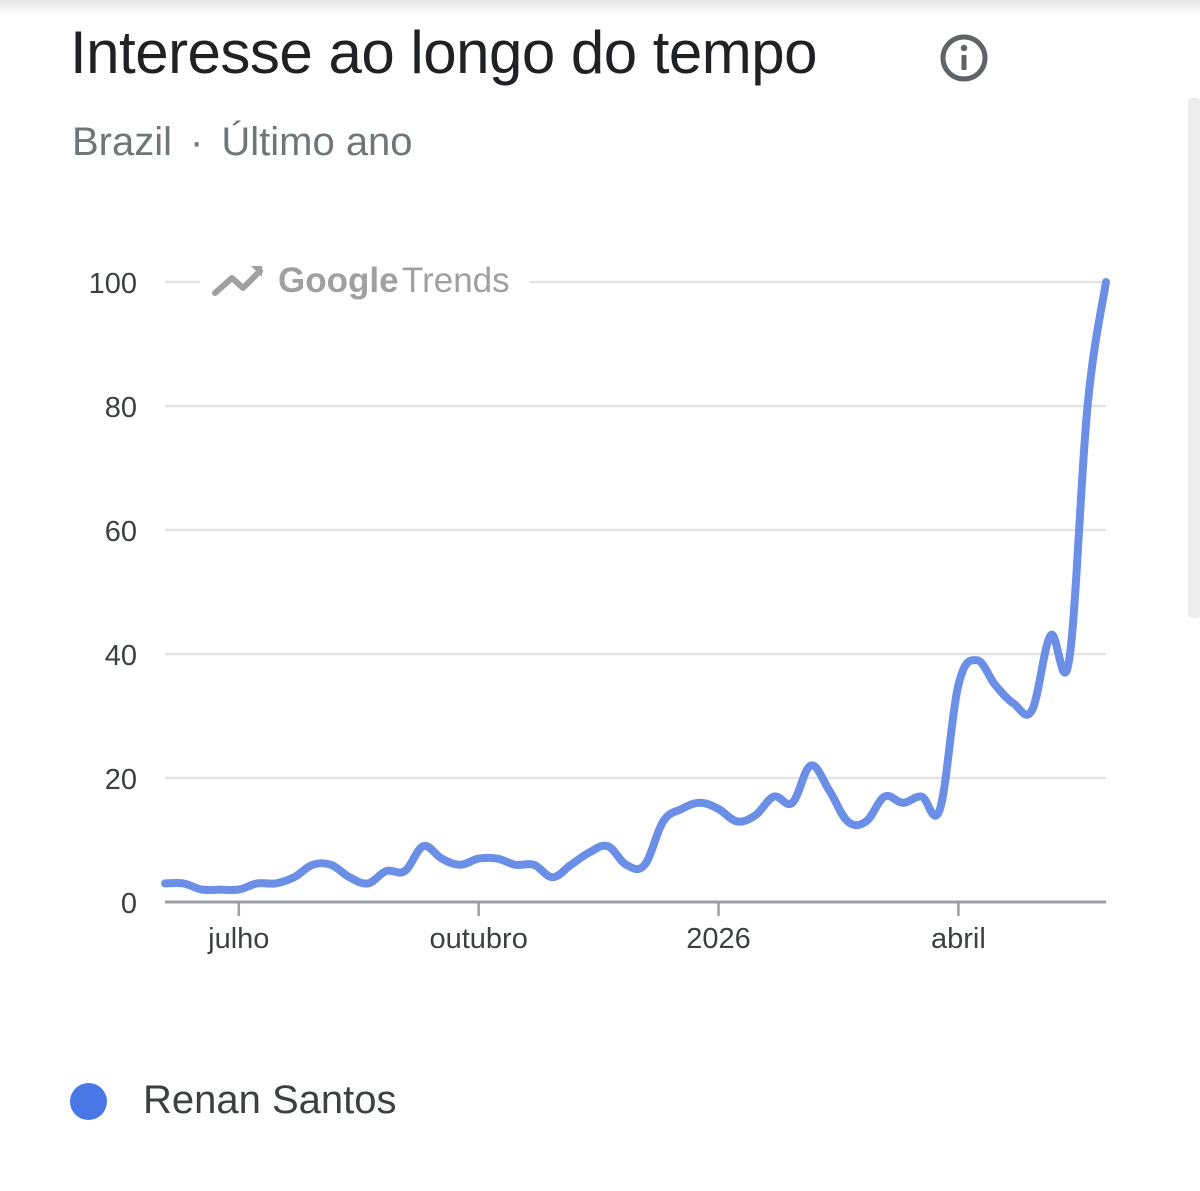  I want to click on google-trends-watermark: Google Trends, so click(365, 283).